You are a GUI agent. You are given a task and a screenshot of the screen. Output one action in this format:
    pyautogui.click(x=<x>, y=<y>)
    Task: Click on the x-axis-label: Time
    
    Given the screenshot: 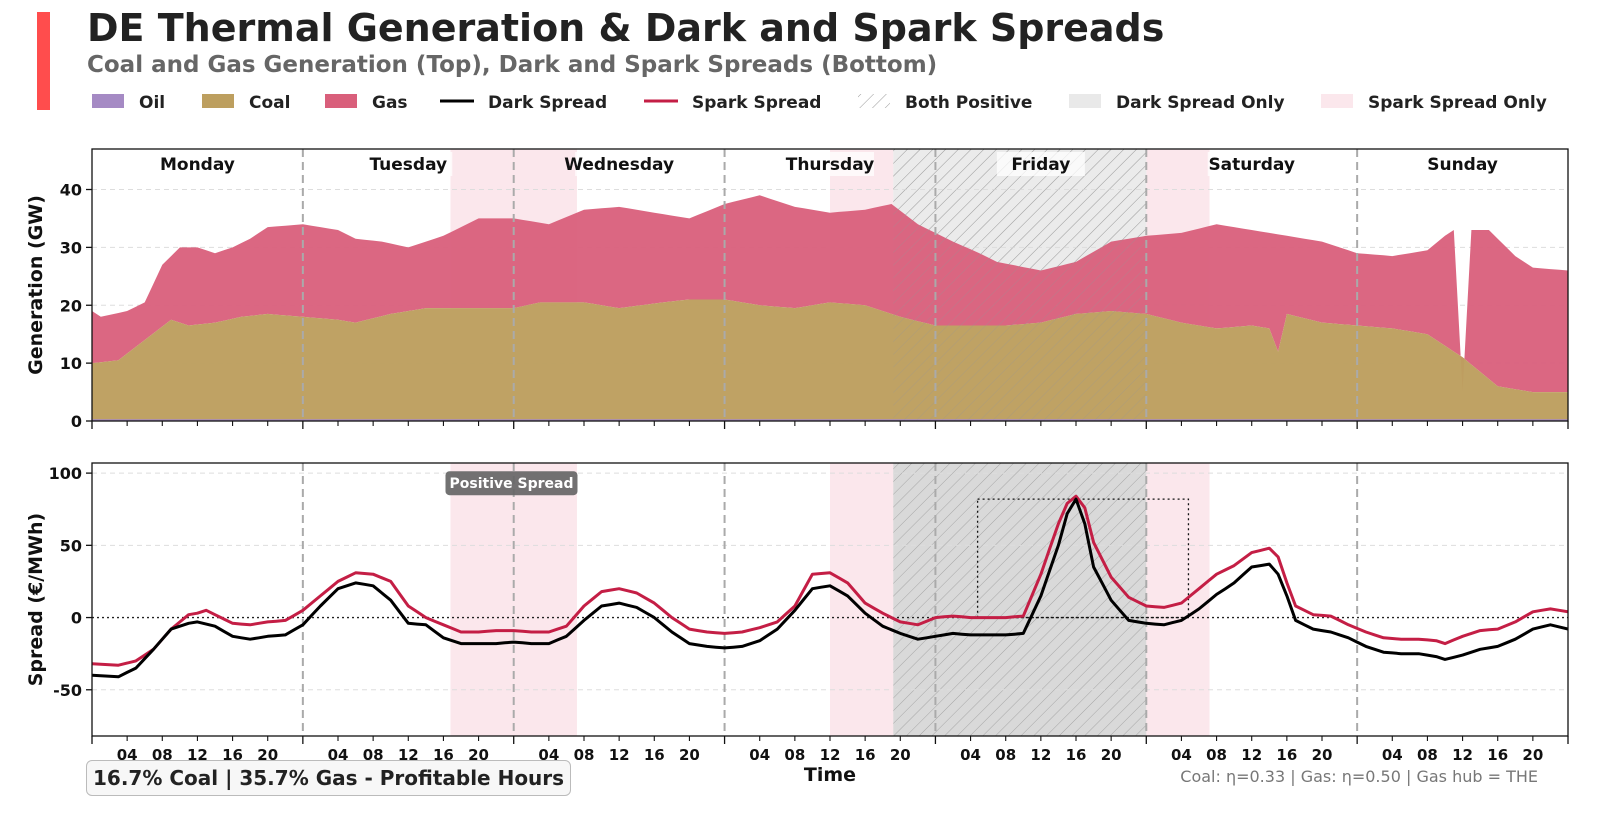 What is the action you would take?
    pyautogui.click(x=830, y=775)
    